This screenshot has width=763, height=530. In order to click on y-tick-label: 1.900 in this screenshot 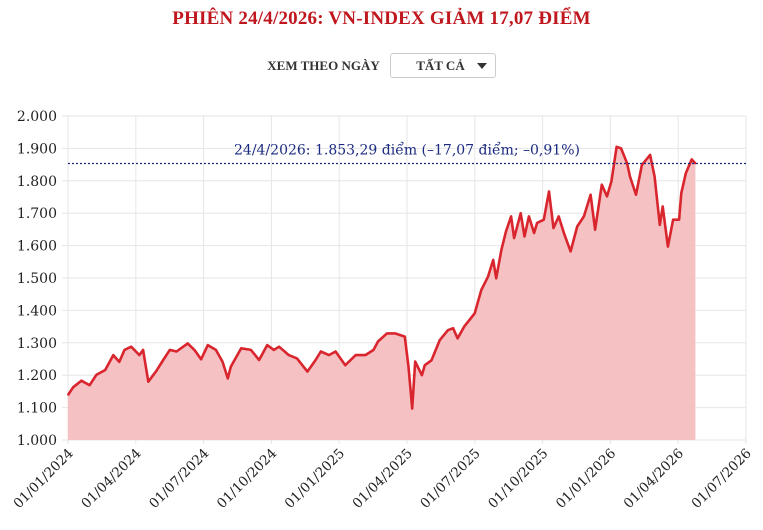, I will do `click(37, 149)`.